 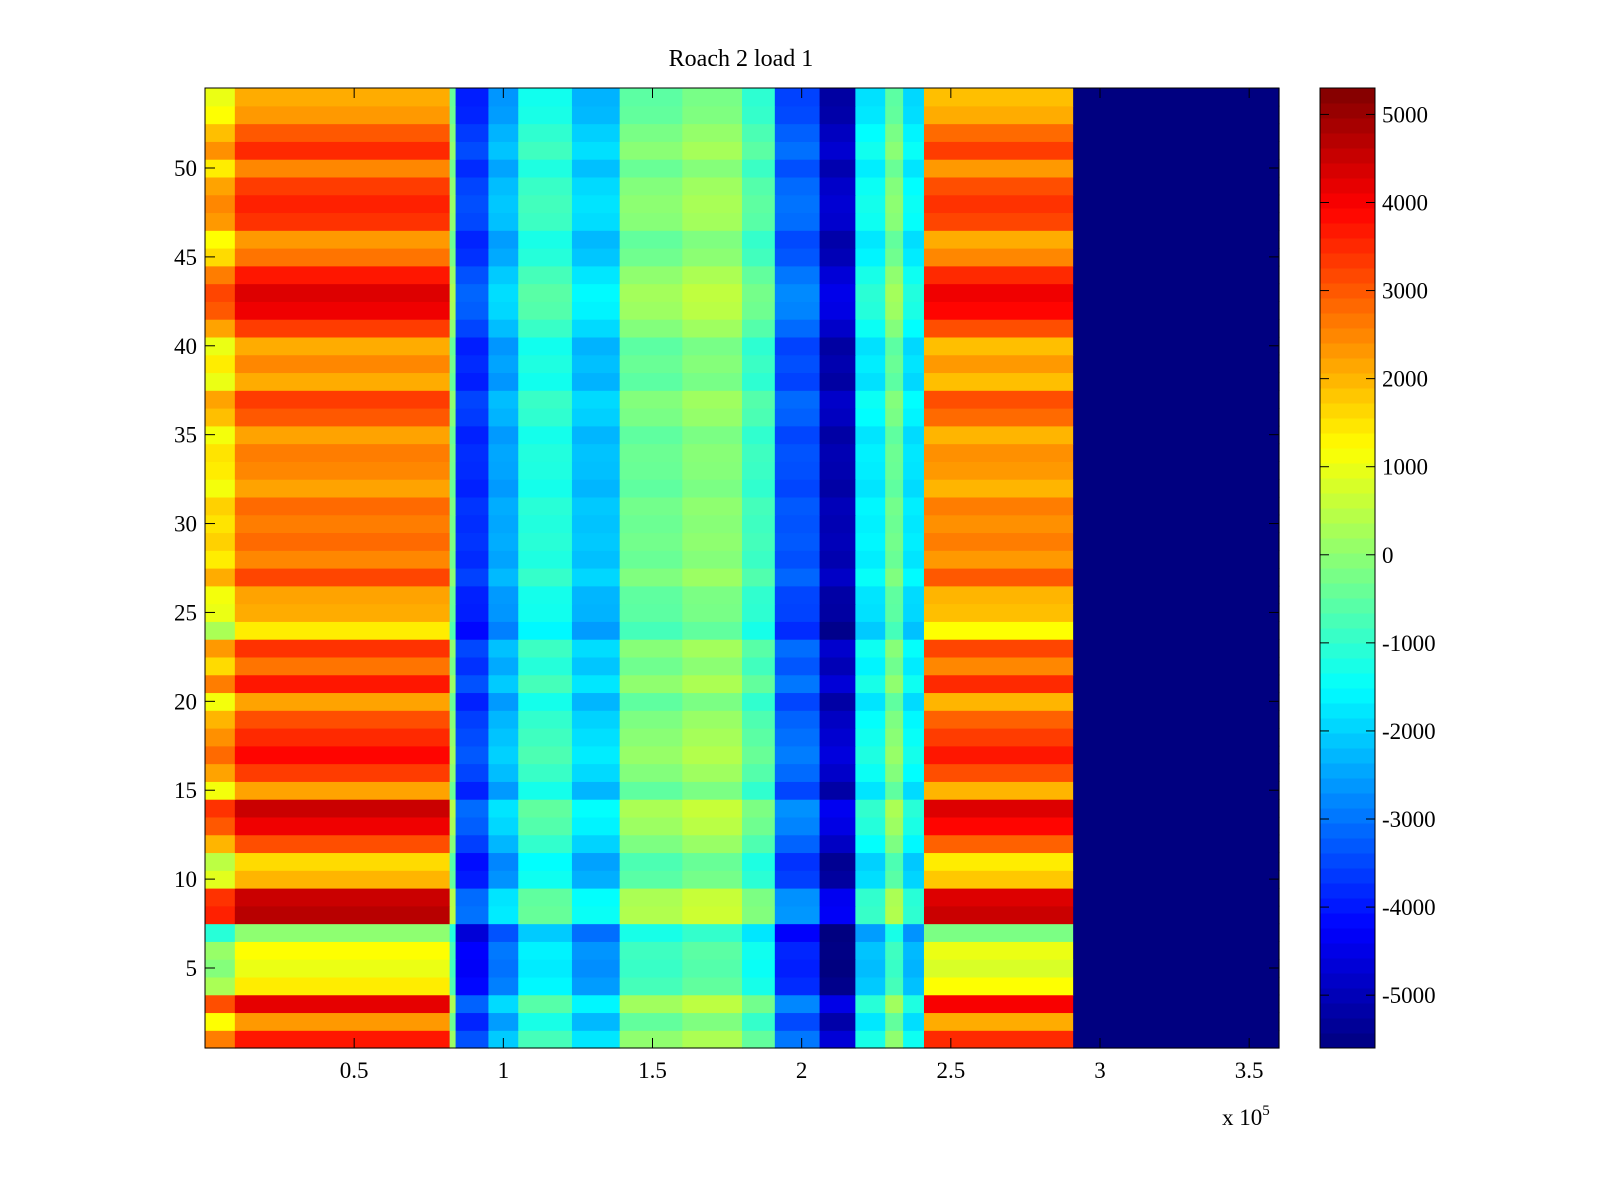 I want to click on y-tick-label: 15, so click(x=185, y=790).